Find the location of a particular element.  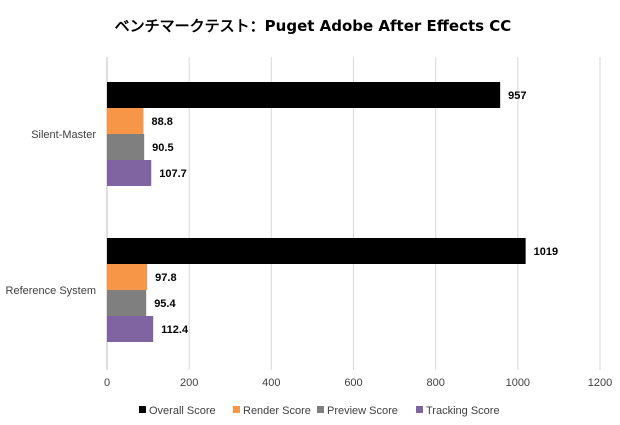

x-tick-label: 200 is located at coordinates (189, 383).